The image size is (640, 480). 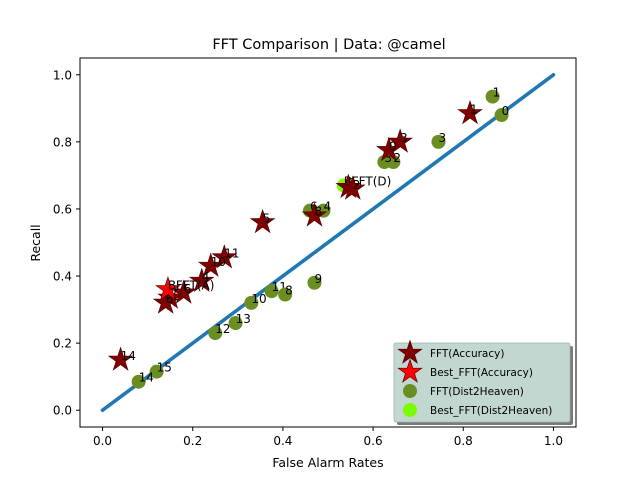 I want to click on y-tick-label: 1.0, so click(x=62, y=75).